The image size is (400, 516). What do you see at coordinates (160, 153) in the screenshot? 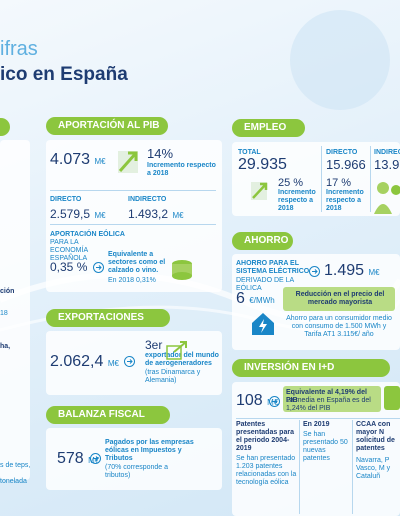
I see `increase: 14%` at bounding box center [160, 153].